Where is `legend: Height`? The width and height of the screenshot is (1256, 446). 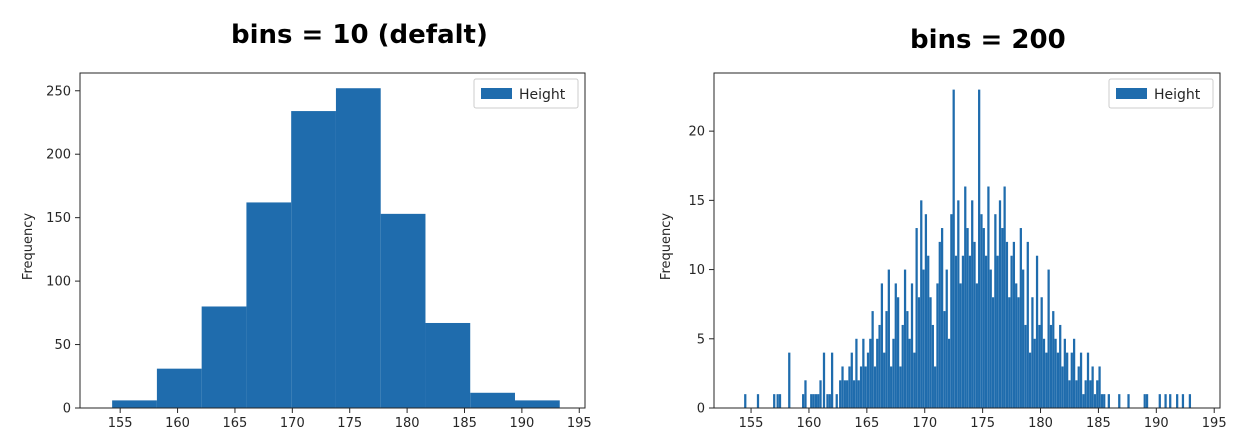 legend: Height is located at coordinates (1161, 93).